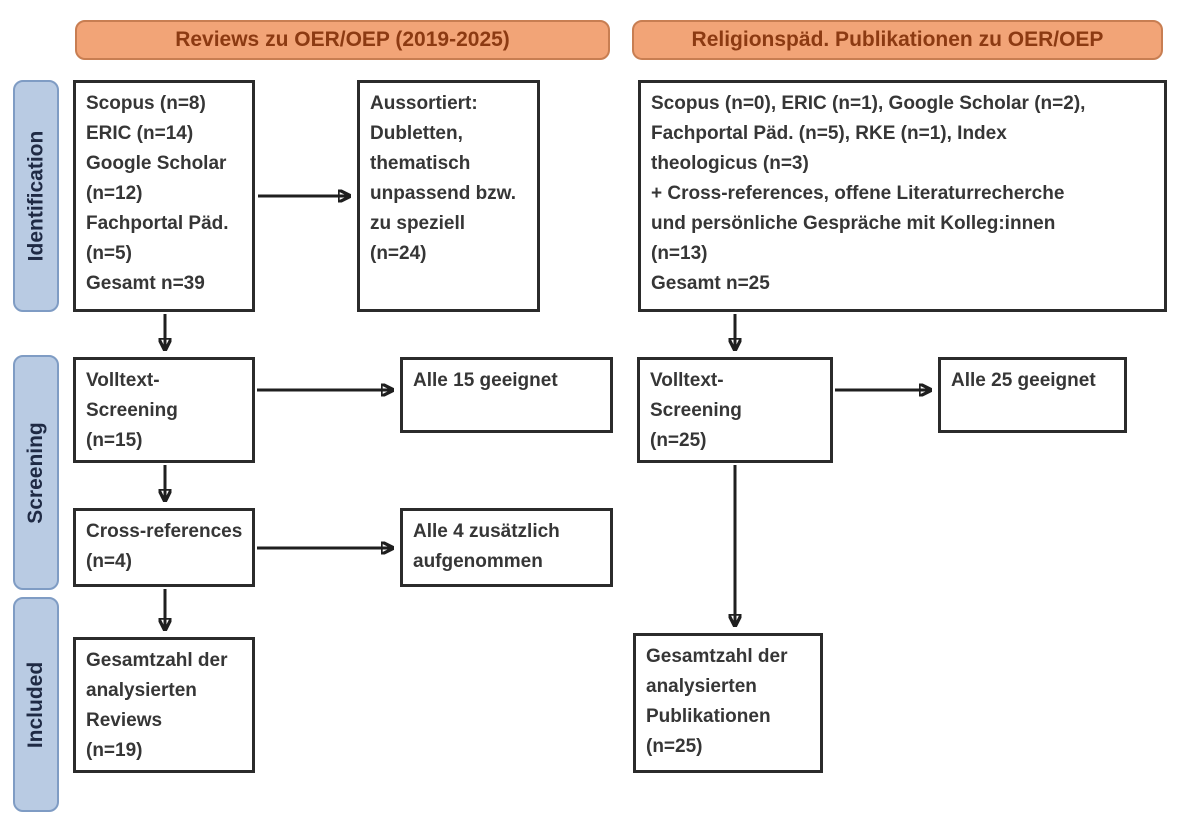 The width and height of the screenshot is (1182, 820). I want to click on box-line: thematisch, so click(420, 163).